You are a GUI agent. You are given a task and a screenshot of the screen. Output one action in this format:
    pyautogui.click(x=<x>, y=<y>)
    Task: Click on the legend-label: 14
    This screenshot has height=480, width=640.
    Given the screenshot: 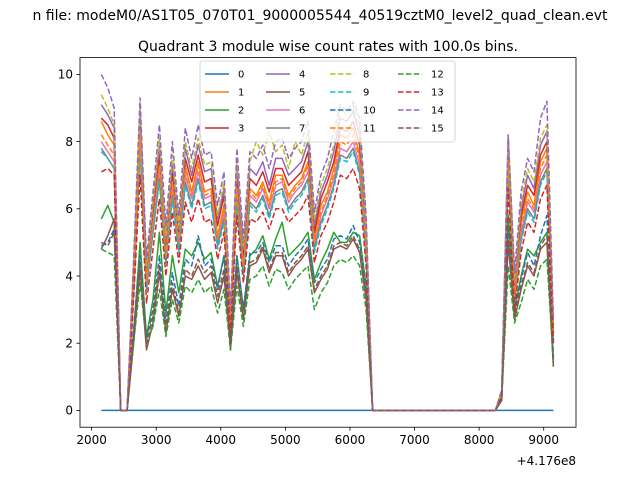 What is the action you would take?
    pyautogui.click(x=437, y=111)
    